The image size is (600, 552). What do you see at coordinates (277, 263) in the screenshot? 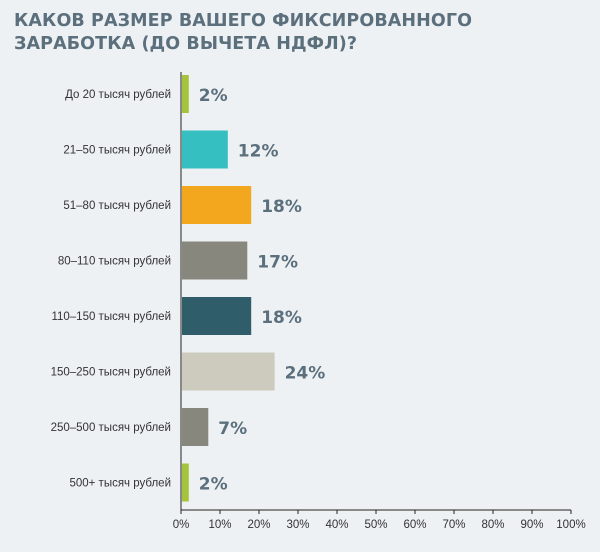
I see `value-label: 17%` at bounding box center [277, 263].